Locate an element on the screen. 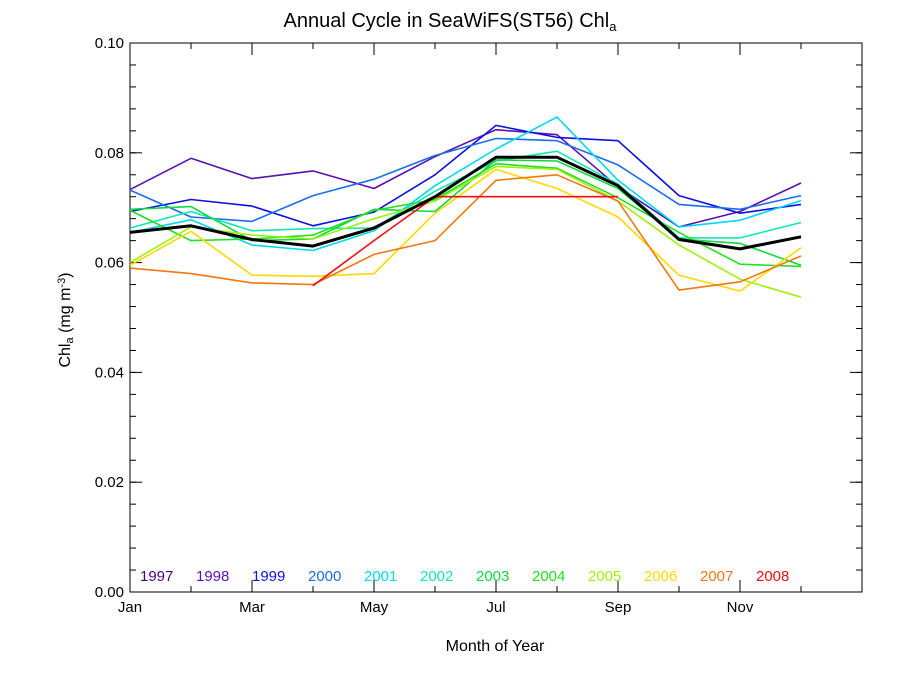  series-line-1999 is located at coordinates (465, 175).